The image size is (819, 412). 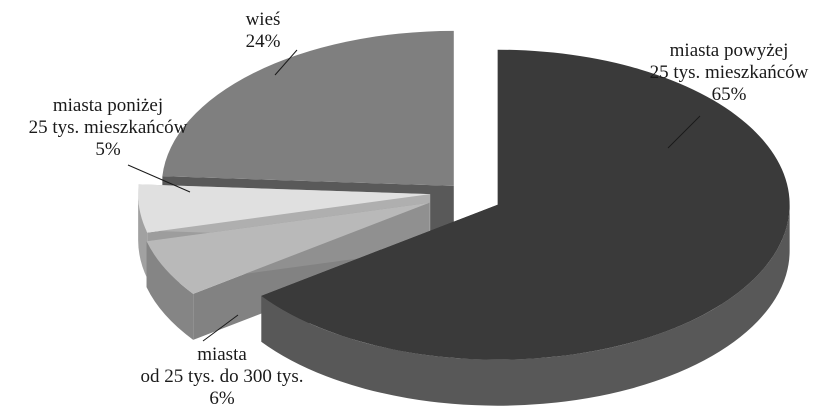 What do you see at coordinates (221, 376) in the screenshot?
I see `slice-1-label-line-1: od 25 tys. do 300 tys.` at bounding box center [221, 376].